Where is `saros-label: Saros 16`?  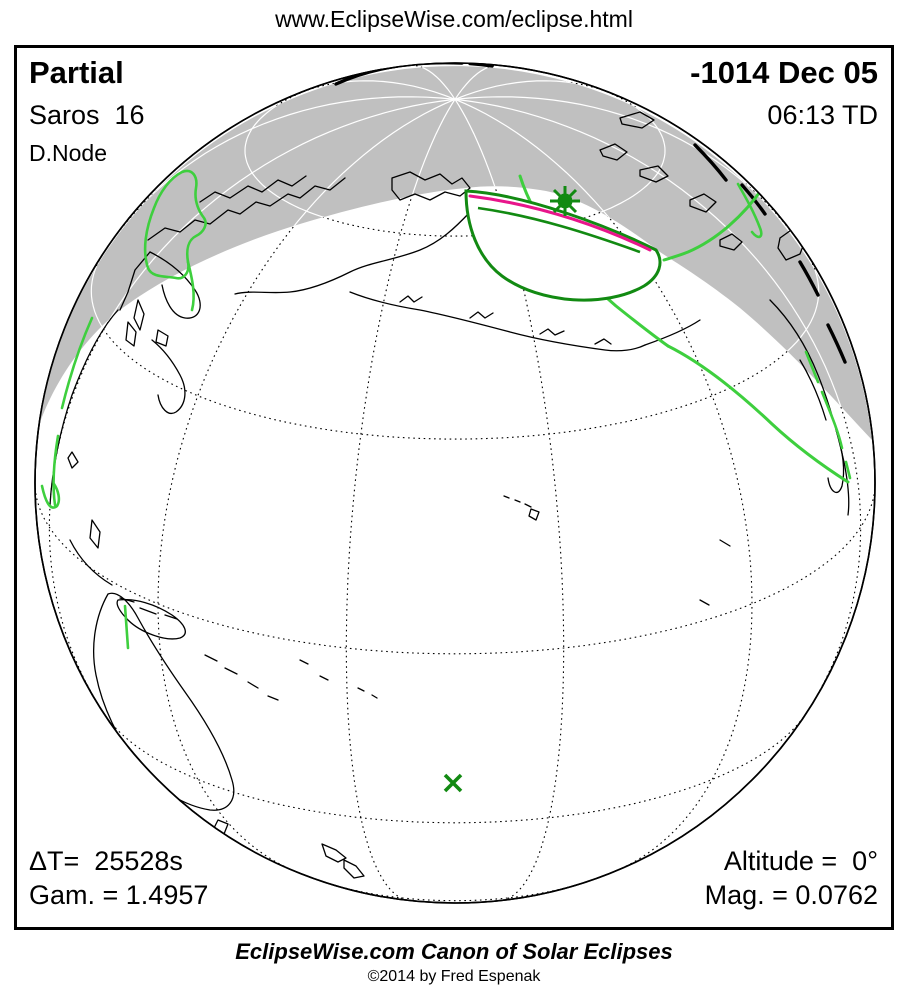 saros-label: Saros 16 is located at coordinates (87, 115).